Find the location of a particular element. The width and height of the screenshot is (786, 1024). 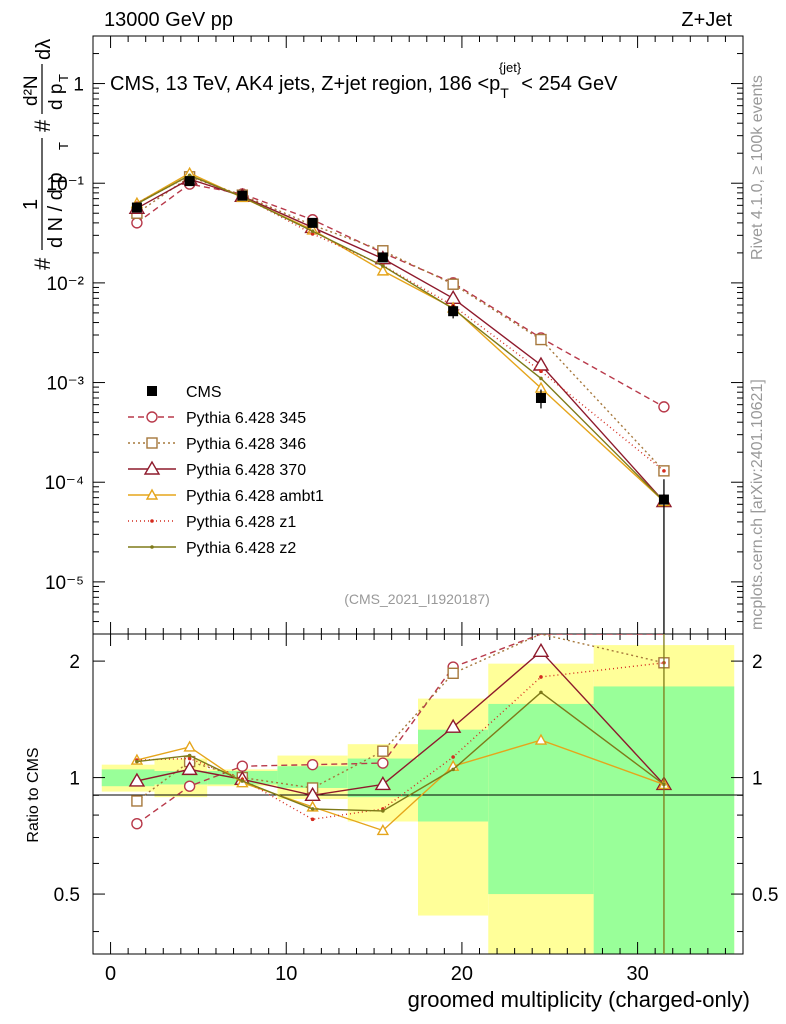

y-tick-label: 10⁻² is located at coordinates (66, 284).